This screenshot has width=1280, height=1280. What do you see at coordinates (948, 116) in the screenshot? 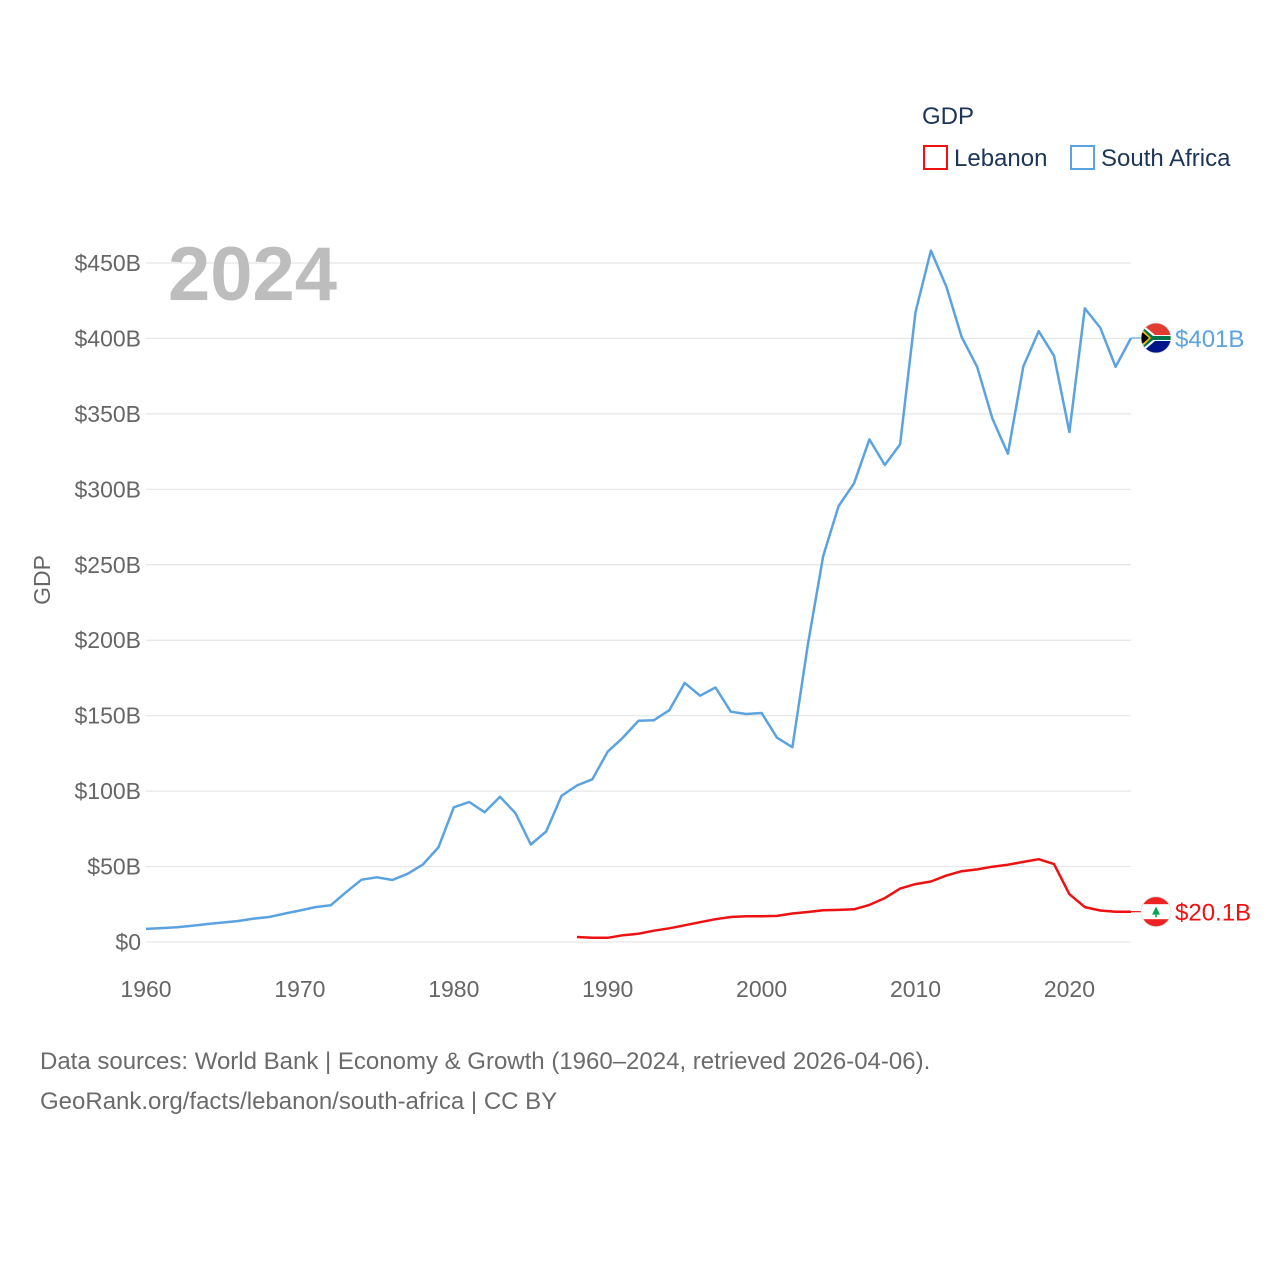
I see `legend-title: GDP` at bounding box center [948, 116].